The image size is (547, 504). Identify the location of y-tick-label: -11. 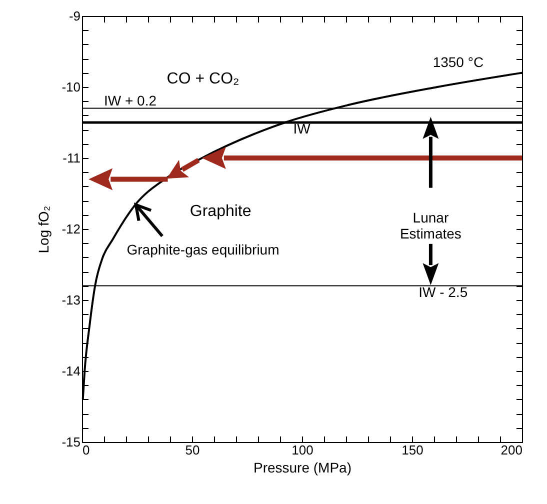
(71, 158).